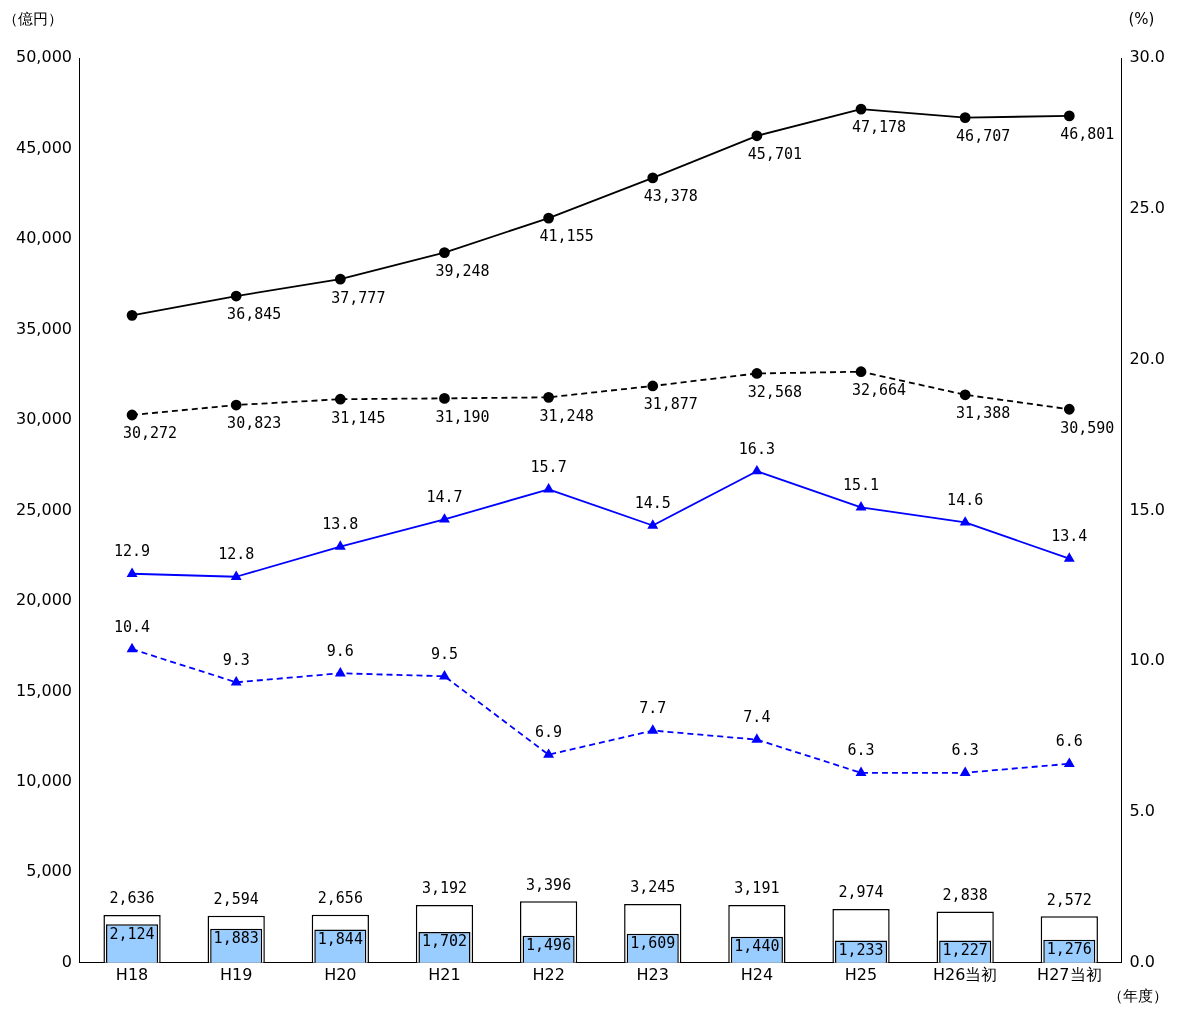 The image size is (1181, 1029). What do you see at coordinates (965, 974) in the screenshot?
I see `x-tick-label: H26当初` at bounding box center [965, 974].